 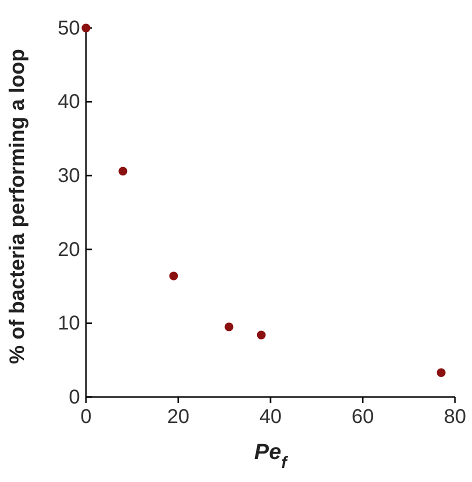 What do you see at coordinates (69, 102) in the screenshot?
I see `y-tick-label: 40` at bounding box center [69, 102].